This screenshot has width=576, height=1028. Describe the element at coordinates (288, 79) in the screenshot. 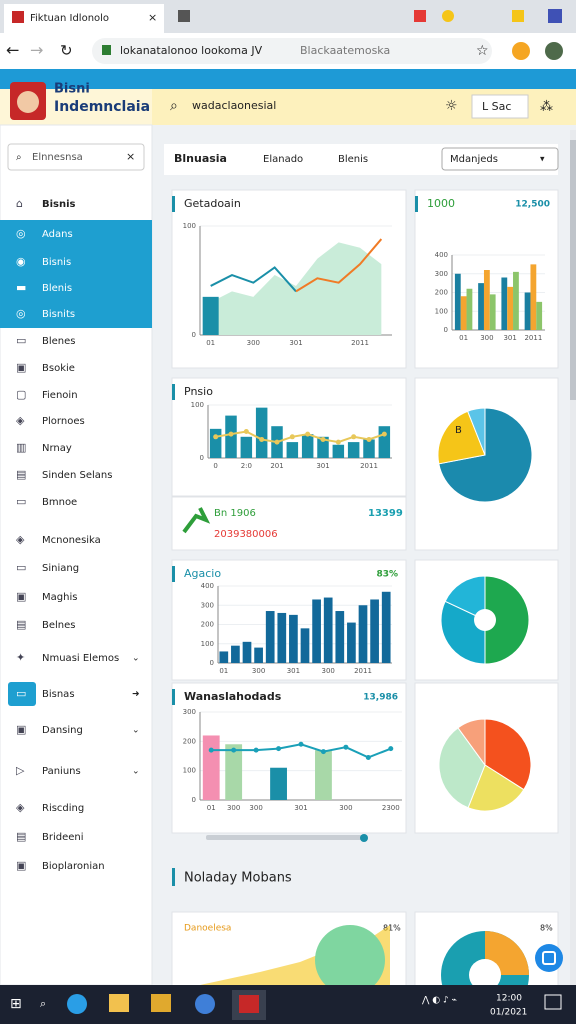

I see `top-strip` at that location.